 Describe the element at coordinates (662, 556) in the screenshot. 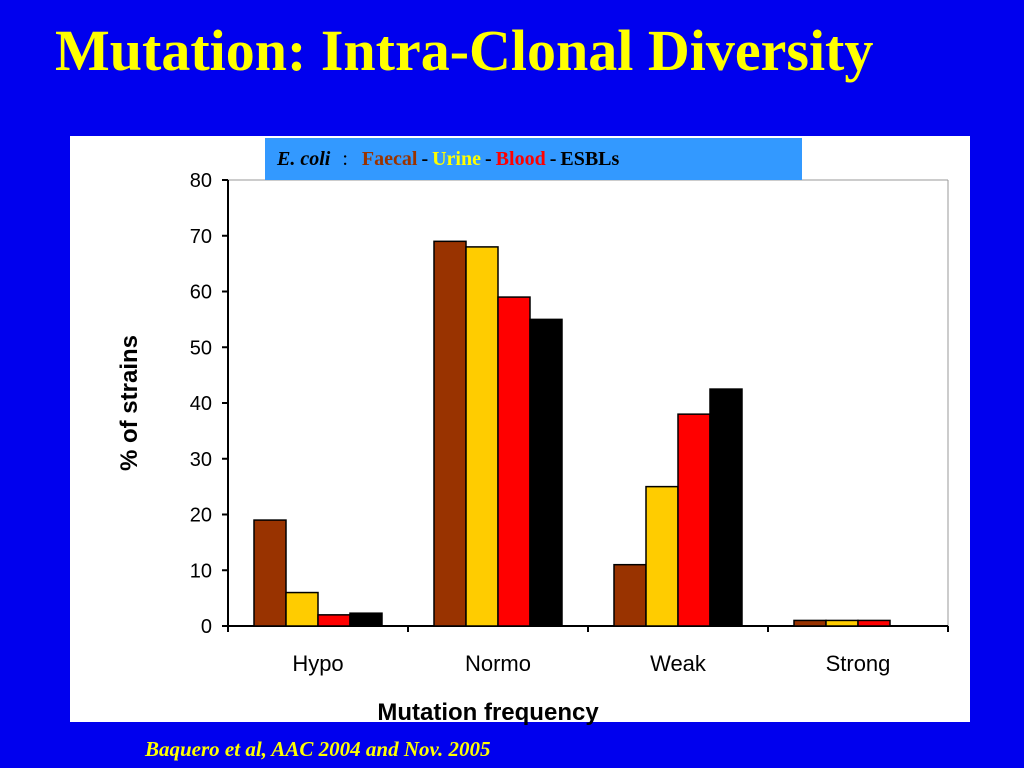

I see `bar-urine-weak` at that location.